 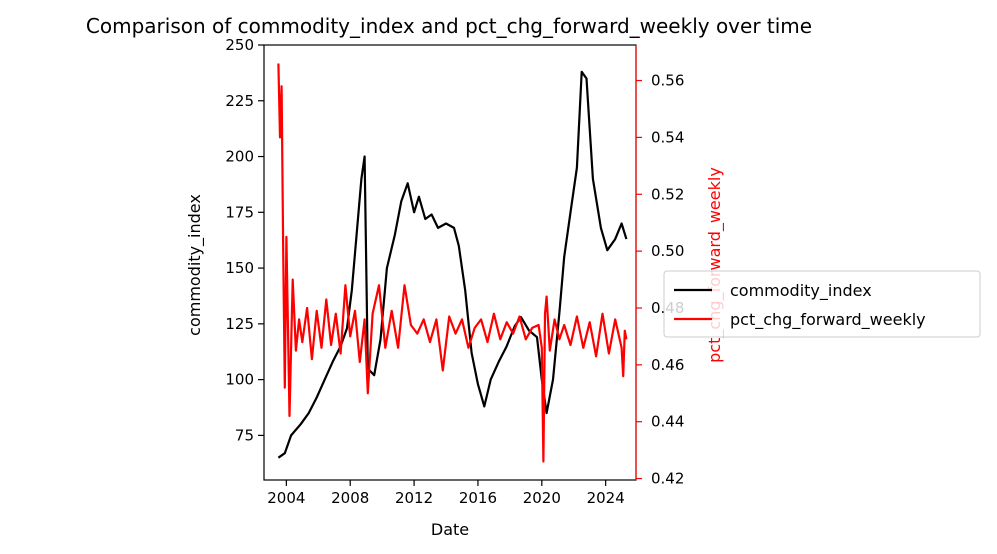 I want to click on y-right-tick-label: 0.44, so click(x=667, y=422).